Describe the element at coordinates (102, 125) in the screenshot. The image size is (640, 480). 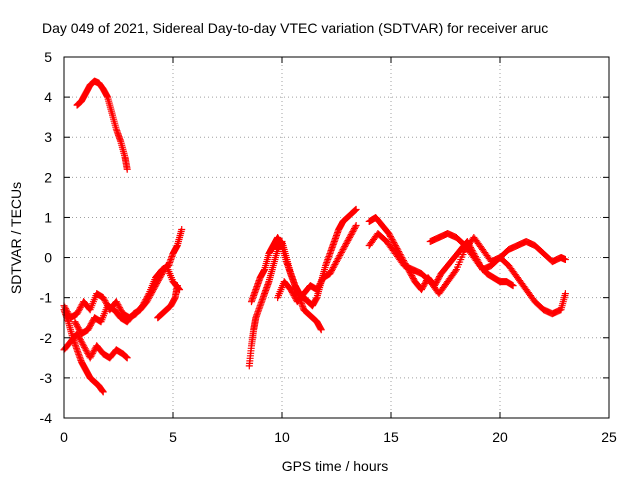
I see `series-early-peak` at that location.